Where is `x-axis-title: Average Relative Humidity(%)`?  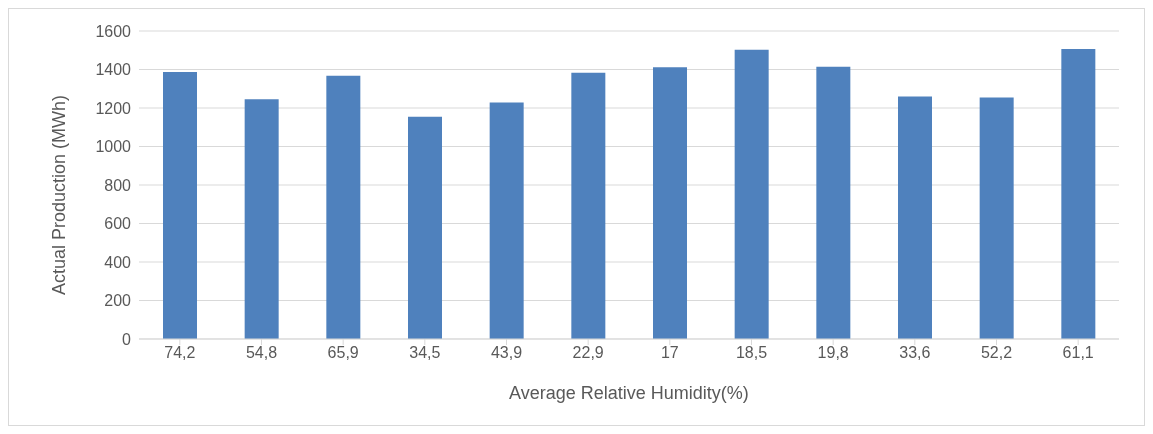
x-axis-title: Average Relative Humidity(%) is located at coordinates (629, 393).